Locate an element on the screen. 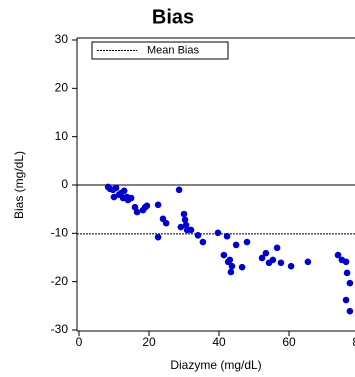  y-tick-label: 20 is located at coordinates (62, 88).